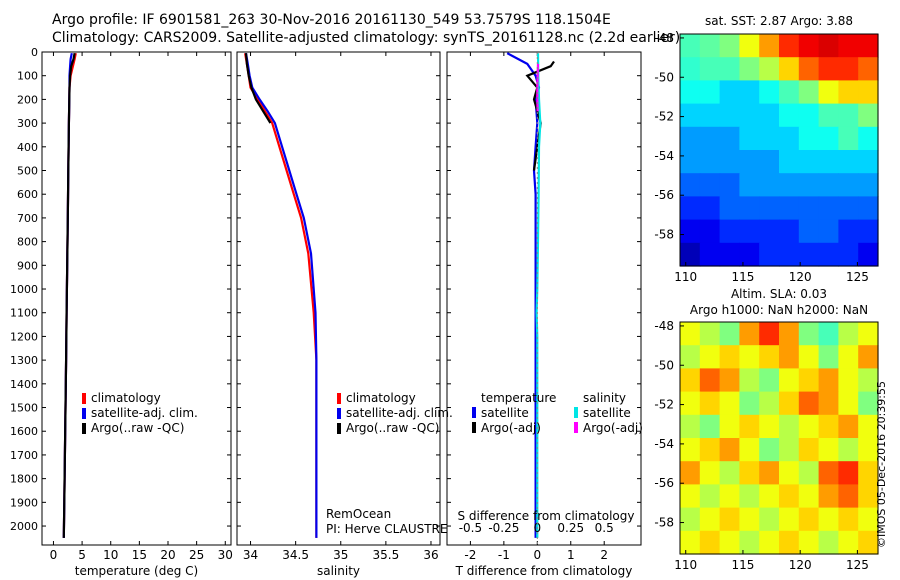  Describe the element at coordinates (339, 428) in the screenshot. I see `sal-legend-swatch` at that location.